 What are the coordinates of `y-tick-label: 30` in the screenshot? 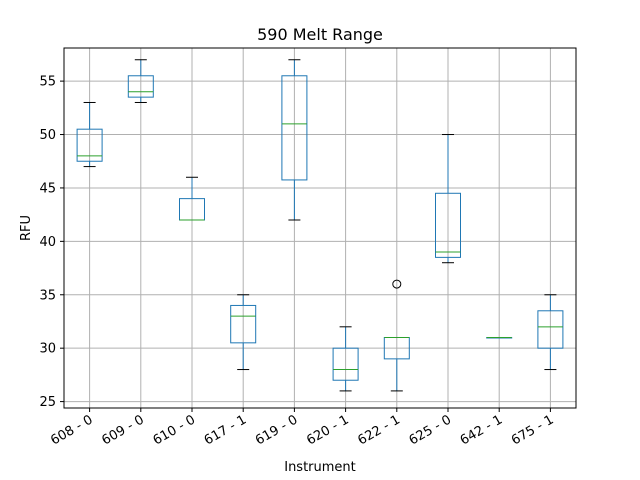 It's located at (47, 349).